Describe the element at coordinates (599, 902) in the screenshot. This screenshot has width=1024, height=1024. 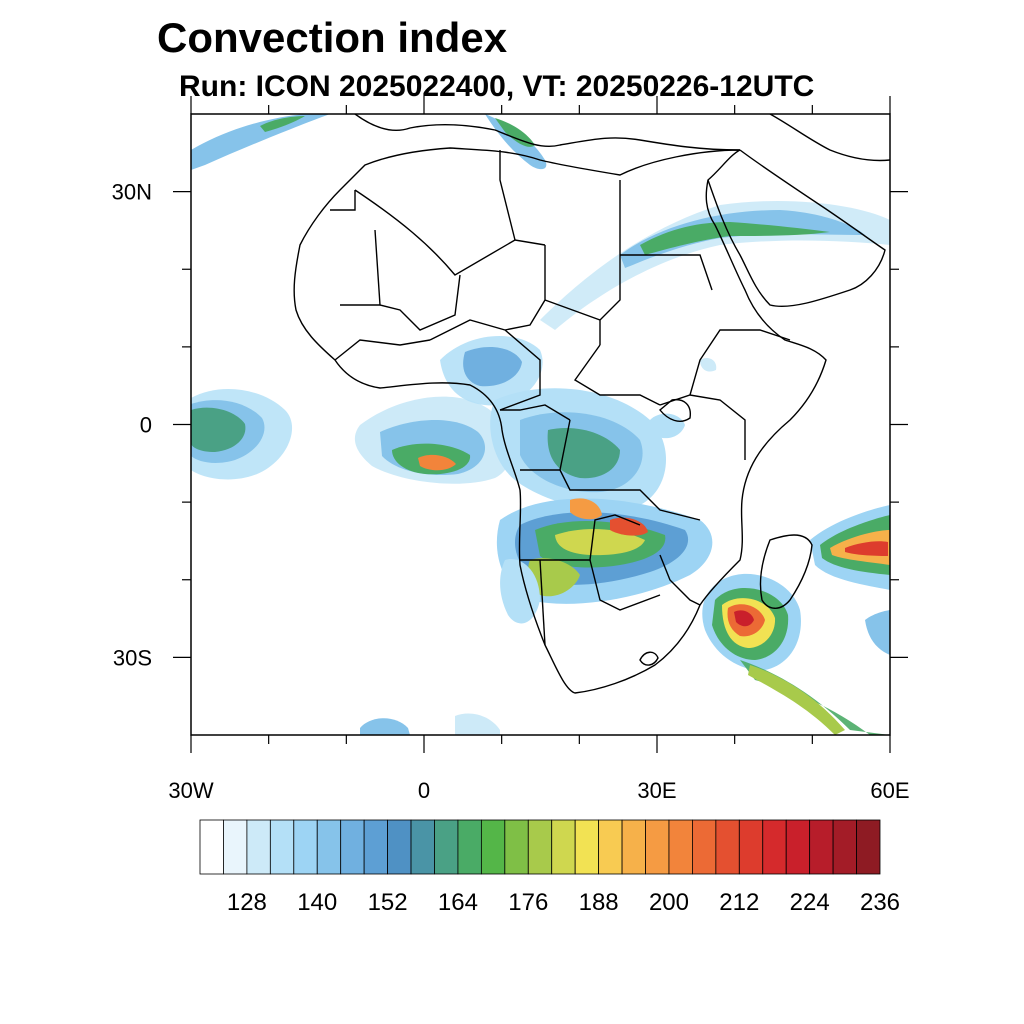
I see `colorbar-label: 188` at that location.